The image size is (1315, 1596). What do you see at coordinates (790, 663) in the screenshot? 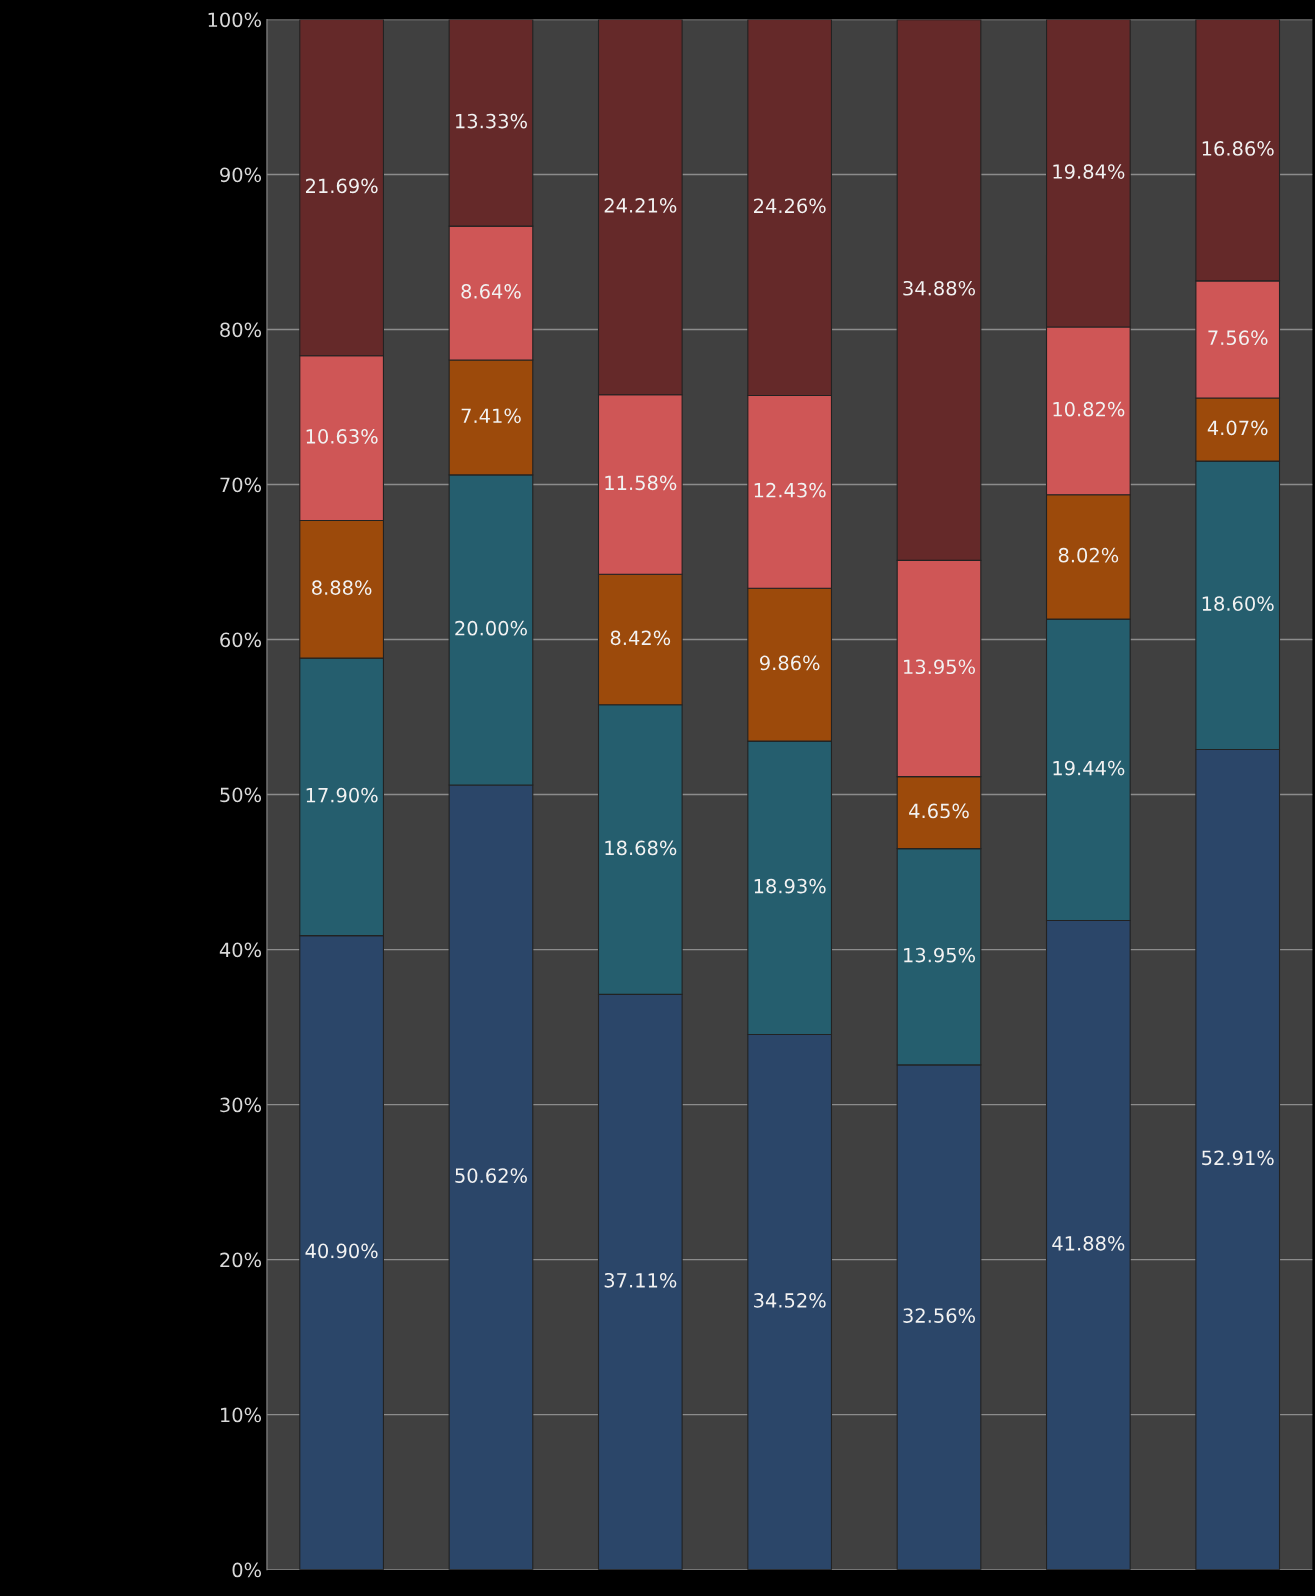
I see `data-label: 9.86%` at bounding box center [790, 663].